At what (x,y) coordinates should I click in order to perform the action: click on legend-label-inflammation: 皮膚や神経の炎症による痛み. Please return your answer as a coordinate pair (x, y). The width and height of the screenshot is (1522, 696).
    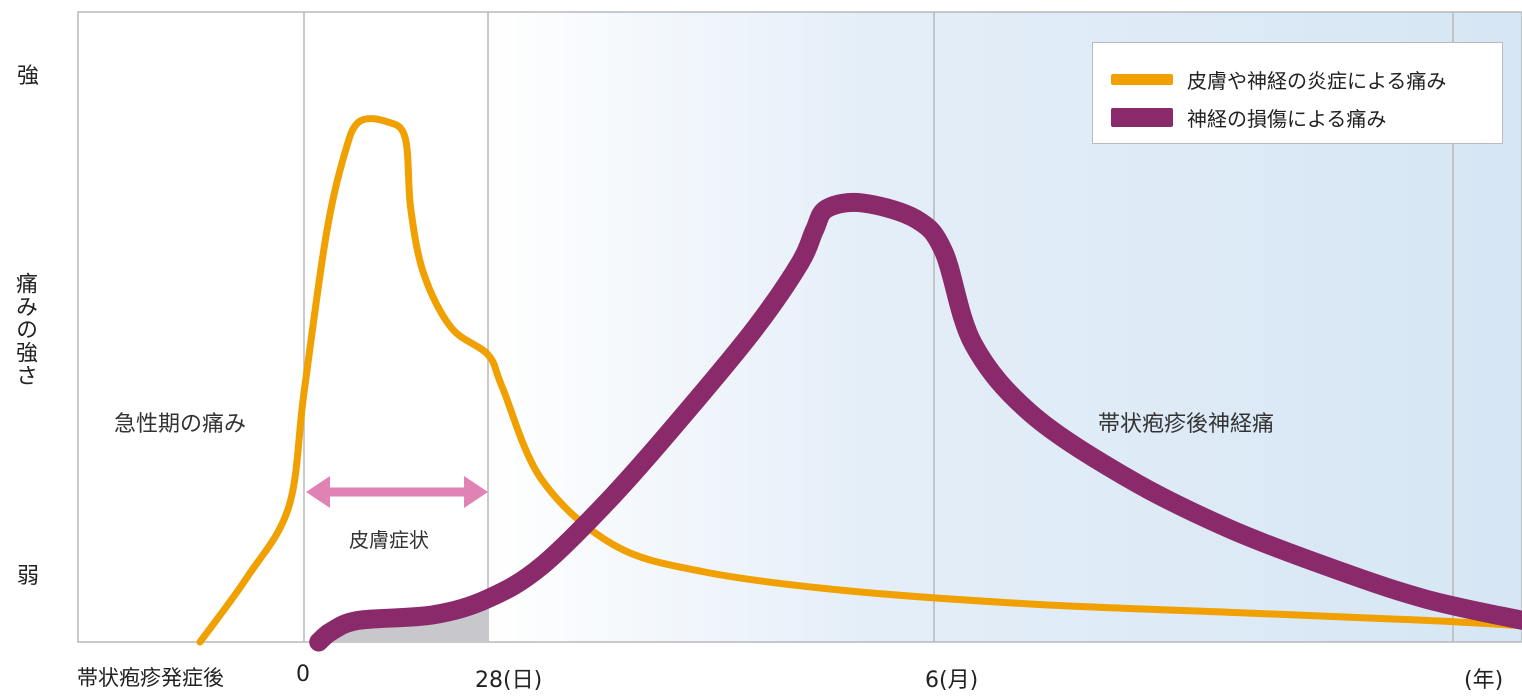
    Looking at the image, I should click on (1317, 81).